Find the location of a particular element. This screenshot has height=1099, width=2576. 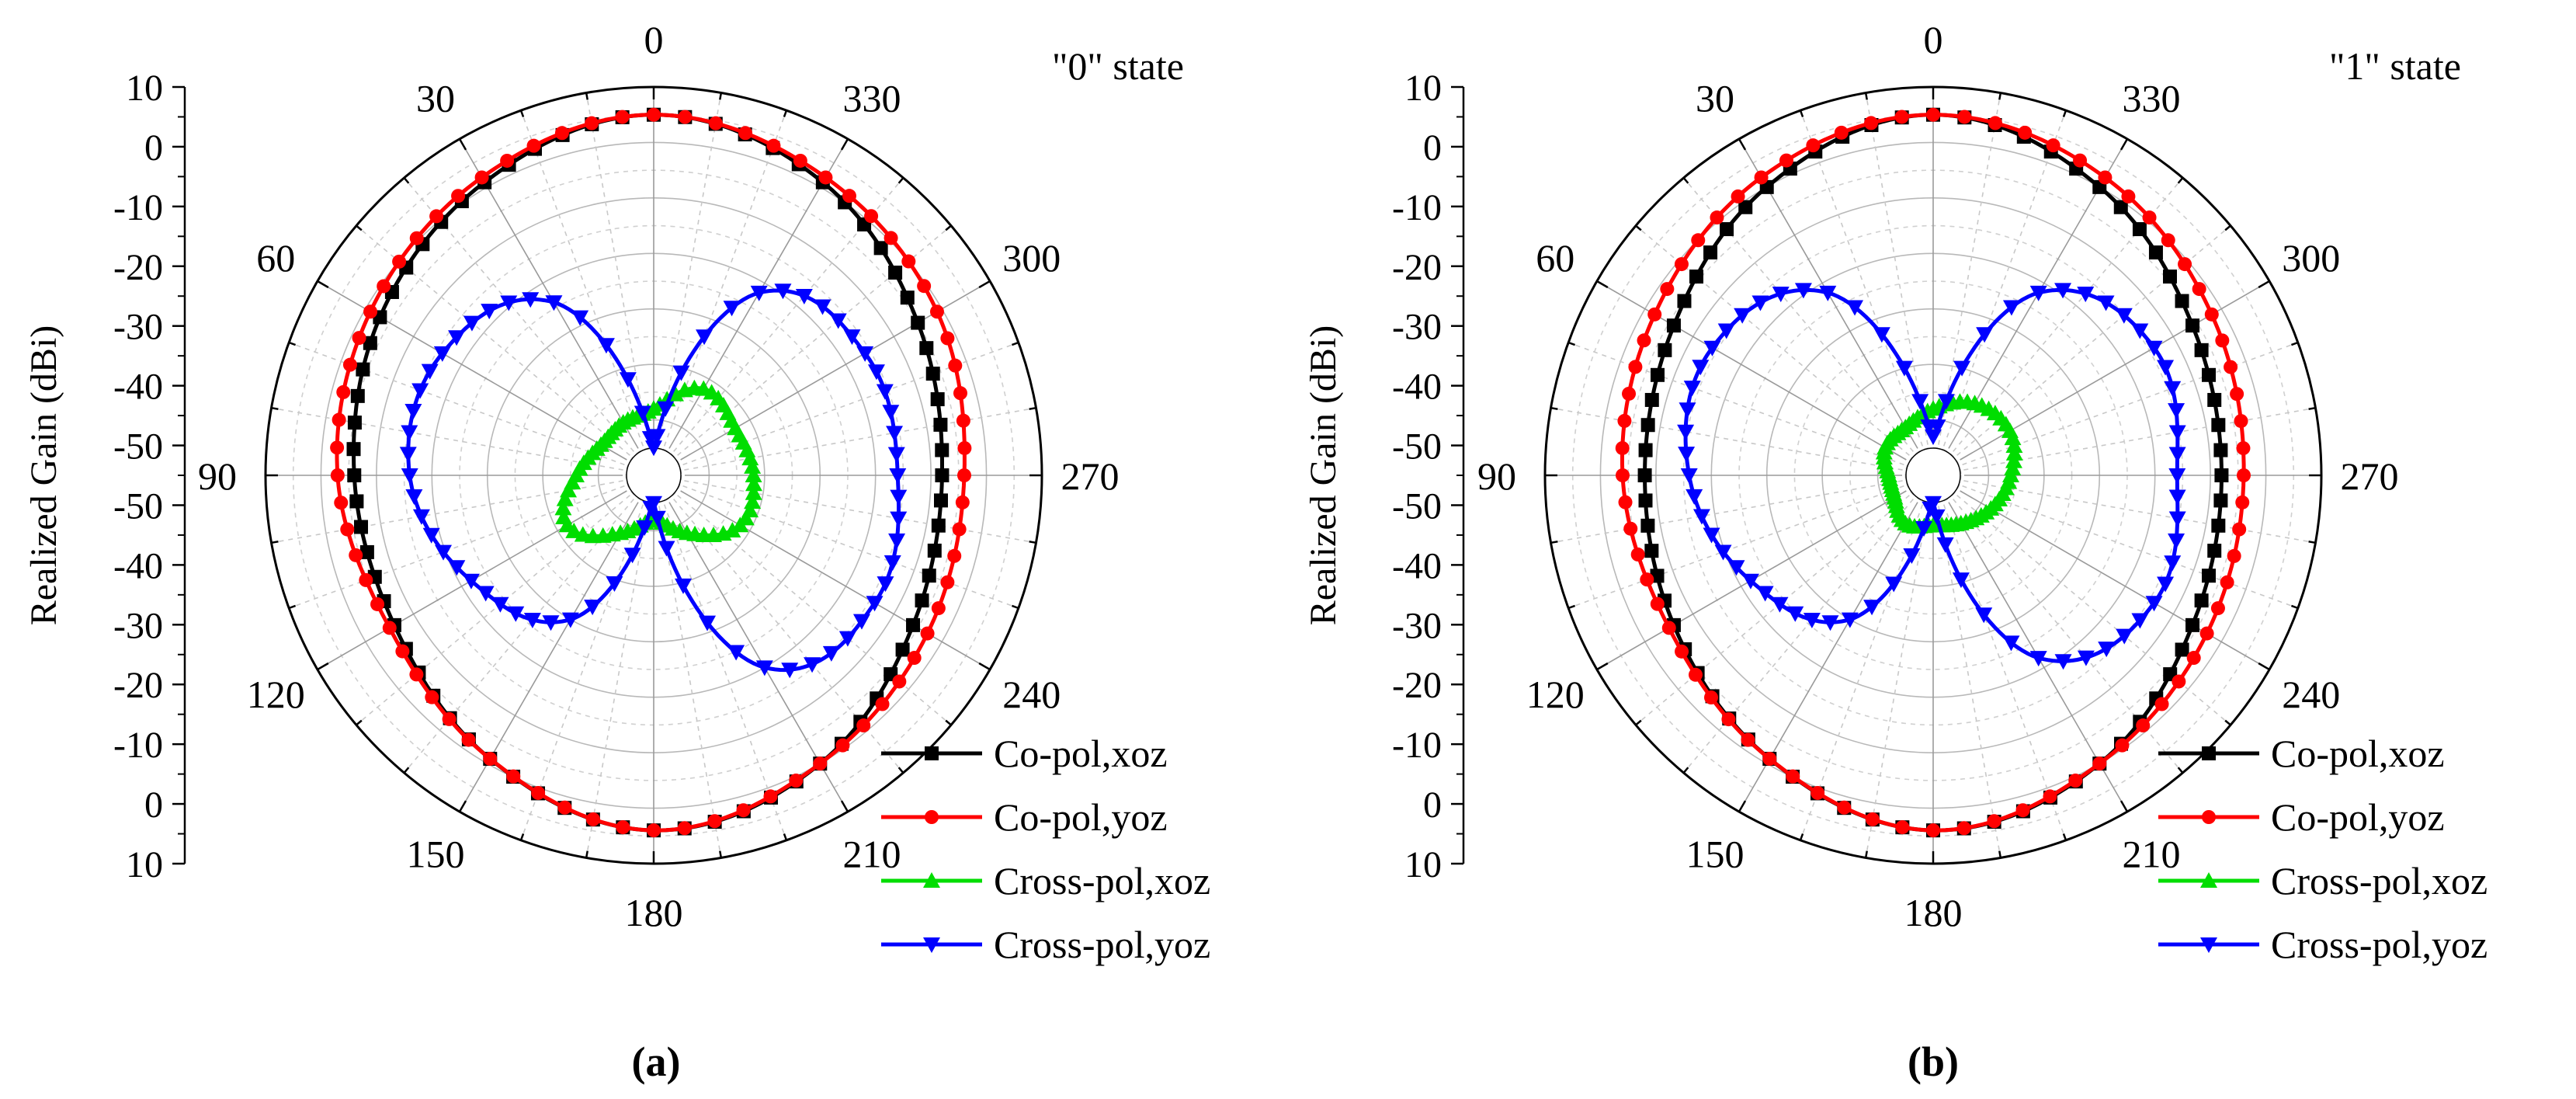

legend-label: Cross-pol,xoz is located at coordinates (1102, 881).